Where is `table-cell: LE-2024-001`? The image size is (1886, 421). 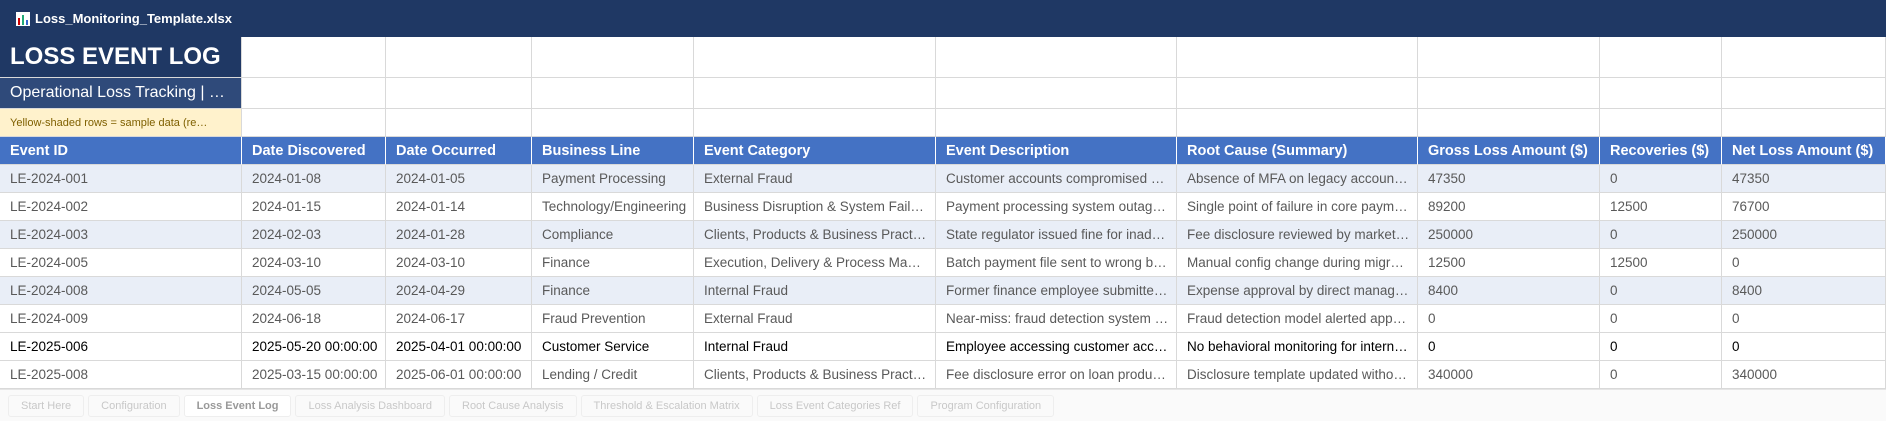
table-cell: LE-2024-001 is located at coordinates (121, 179).